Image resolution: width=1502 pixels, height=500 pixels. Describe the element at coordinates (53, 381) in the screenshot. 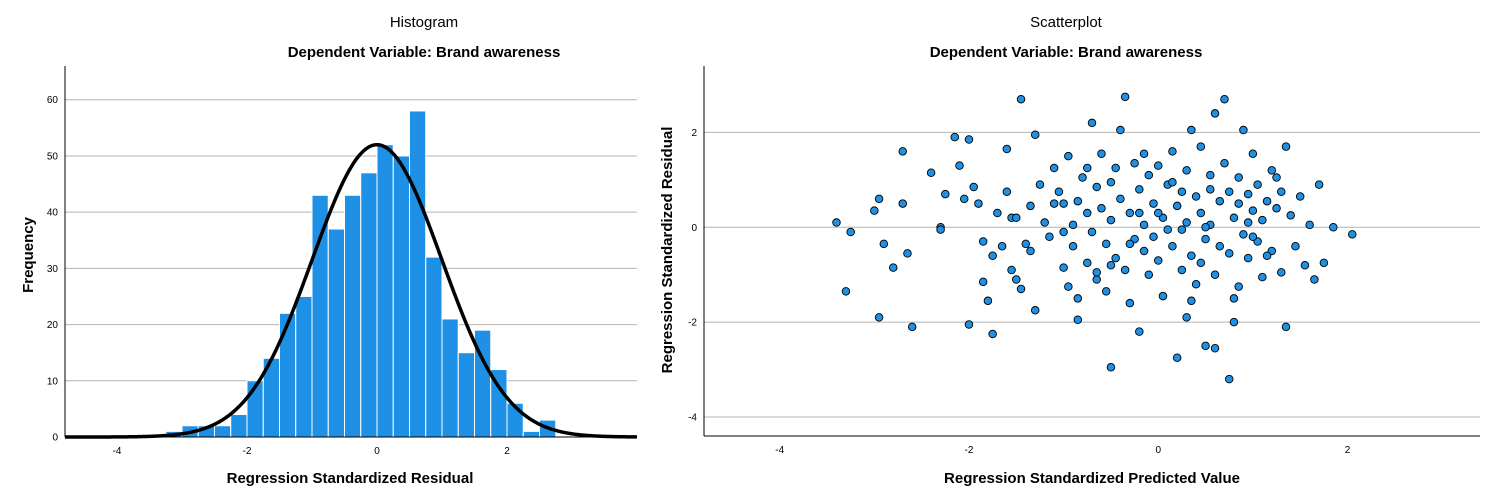

I see `histogram-y-tick-label: 10` at that location.